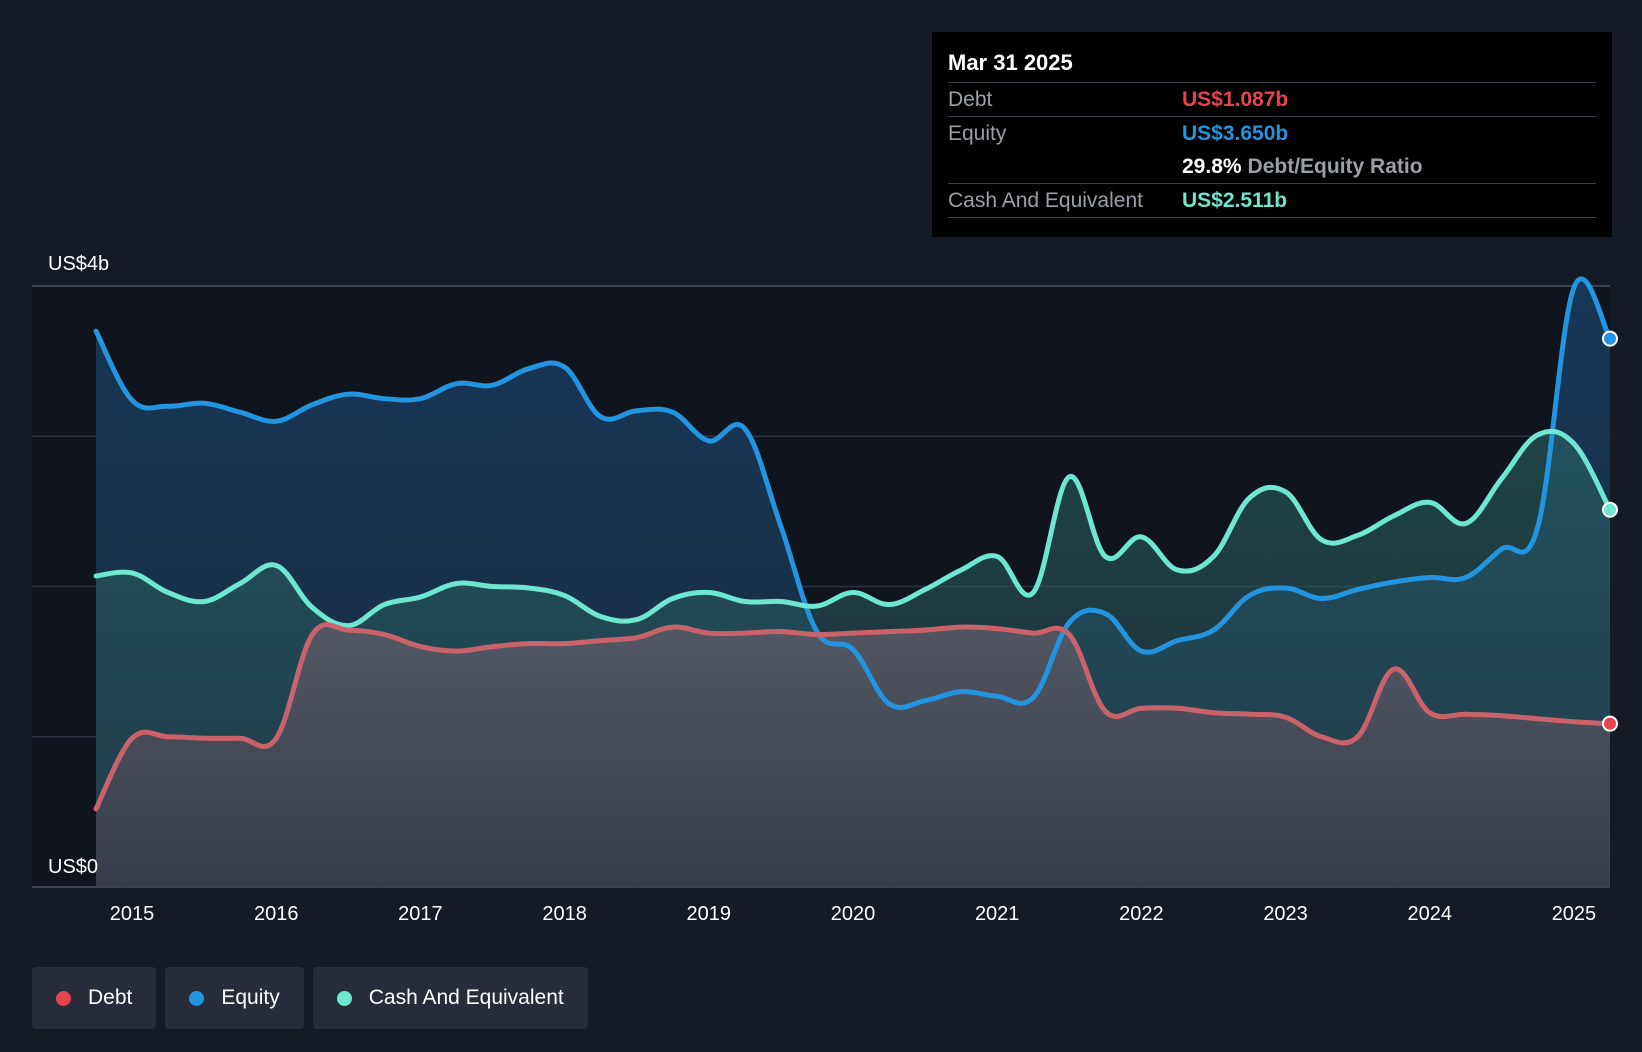 This screenshot has height=1052, width=1642. What do you see at coordinates (1235, 133) in the screenshot?
I see `tooltip-equity-value: US$3.650b` at bounding box center [1235, 133].